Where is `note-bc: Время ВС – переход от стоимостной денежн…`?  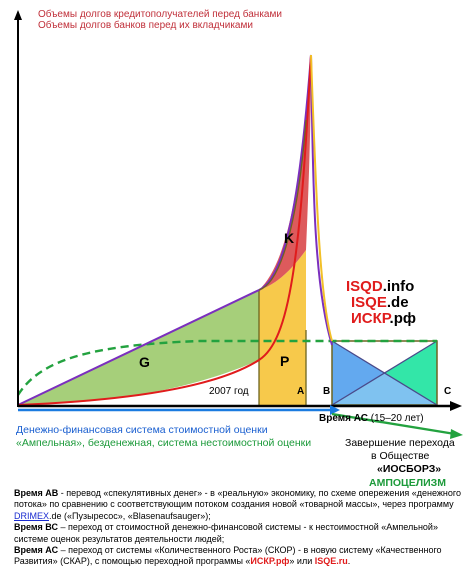 note-bc: Время ВС – переход от стоимостной денежн… is located at coordinates (226, 533).